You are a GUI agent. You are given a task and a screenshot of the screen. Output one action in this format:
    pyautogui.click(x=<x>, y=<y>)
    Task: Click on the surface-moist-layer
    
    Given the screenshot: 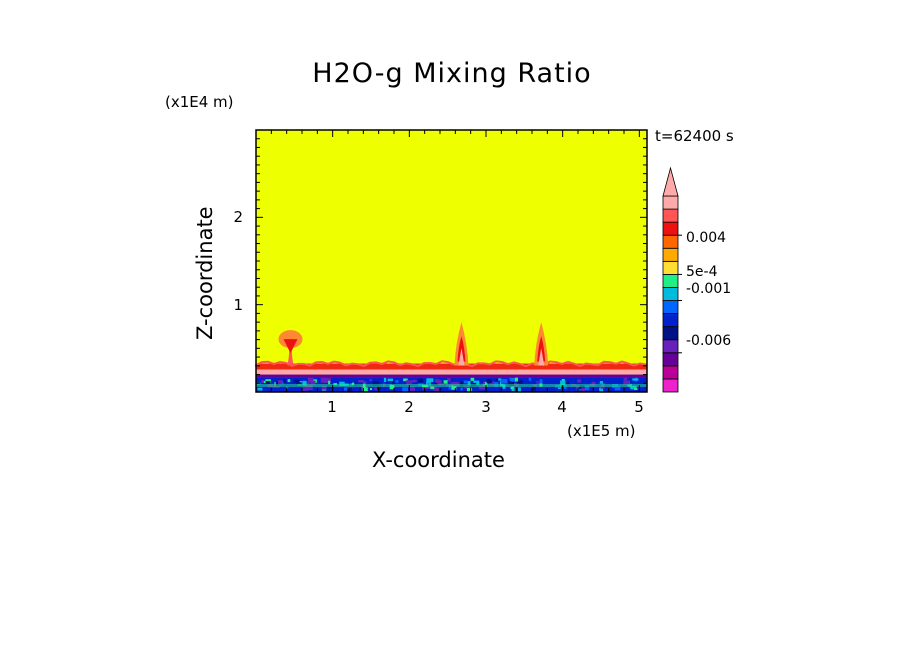 What is the action you would take?
    pyautogui.click(x=451, y=366)
    